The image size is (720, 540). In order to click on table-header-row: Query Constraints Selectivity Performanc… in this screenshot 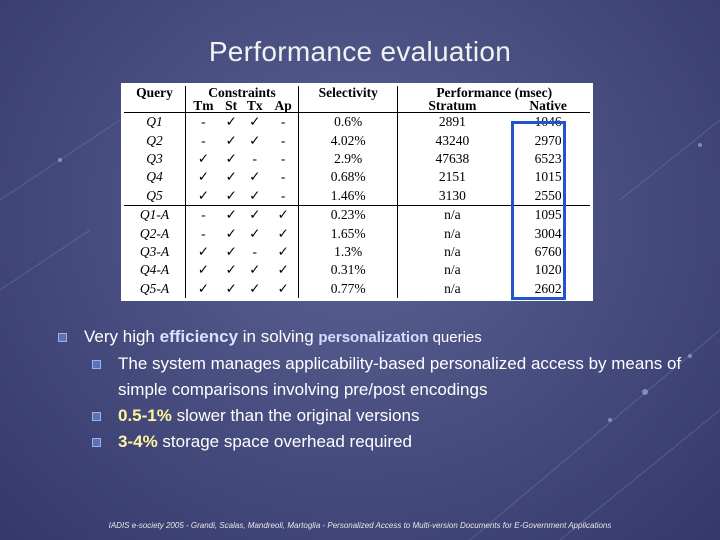, I will do `click(357, 92)`.